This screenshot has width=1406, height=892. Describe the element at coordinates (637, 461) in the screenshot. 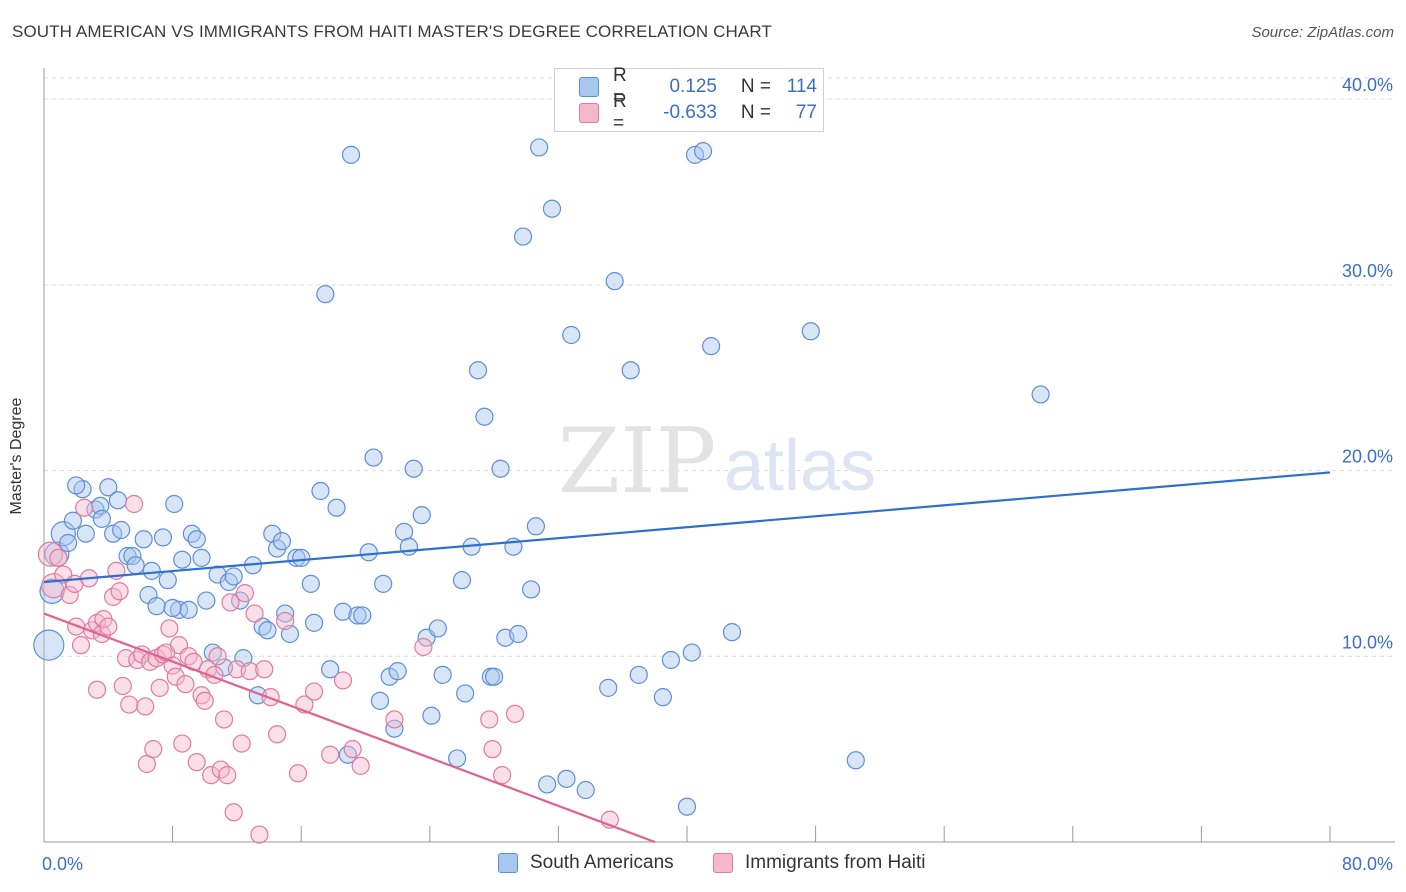

I see `watermark-zip: ZIP` at that location.